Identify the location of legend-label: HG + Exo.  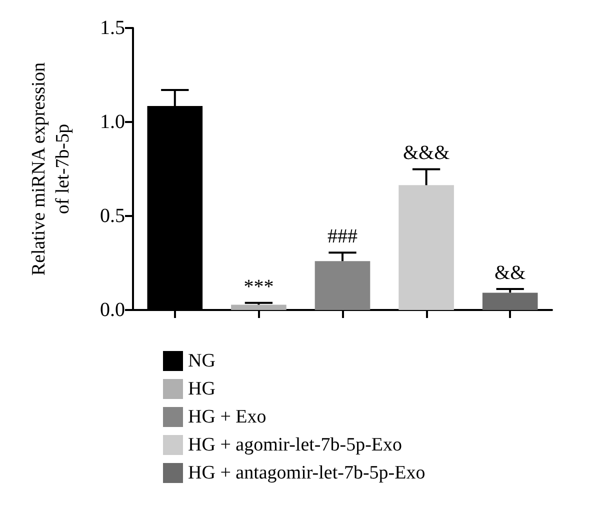
(227, 417).